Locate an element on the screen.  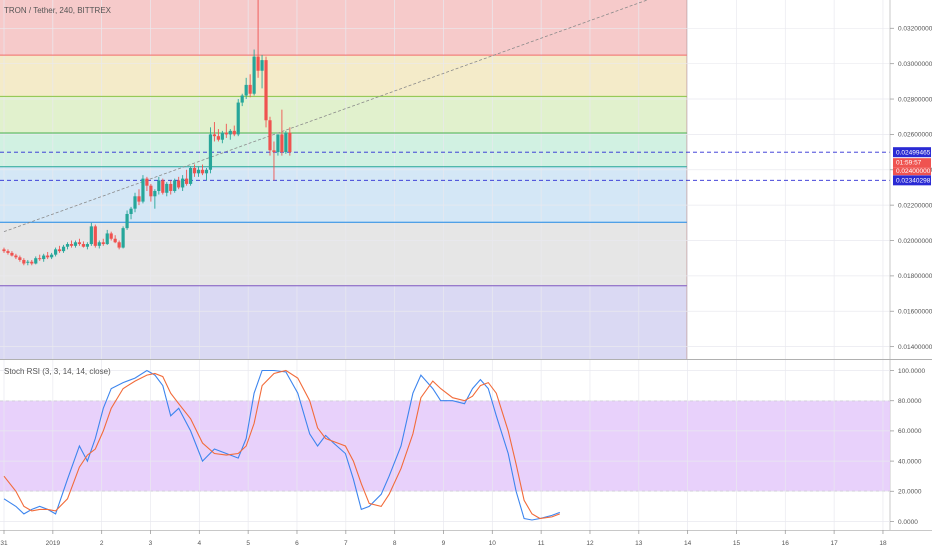
time-tick-label: 10 is located at coordinates (493, 543).